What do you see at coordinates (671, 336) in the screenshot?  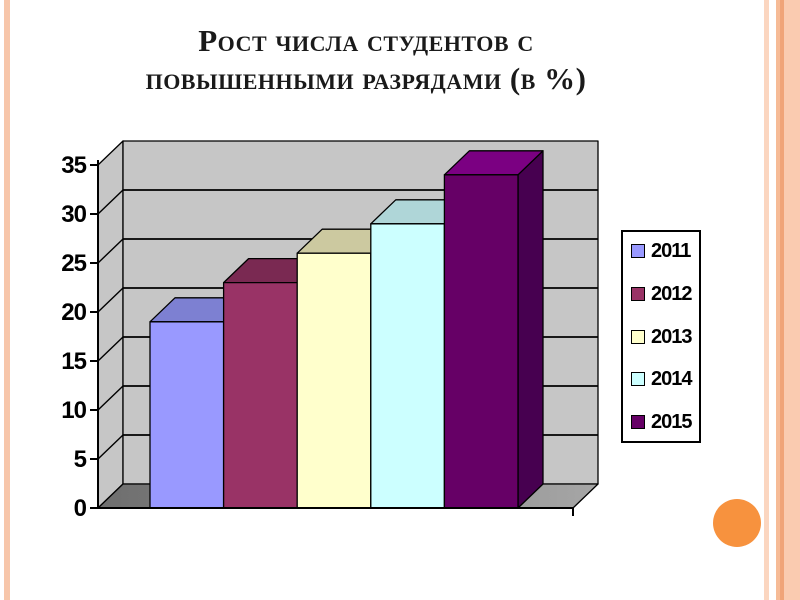 I see `legend-label: 2013` at bounding box center [671, 336].